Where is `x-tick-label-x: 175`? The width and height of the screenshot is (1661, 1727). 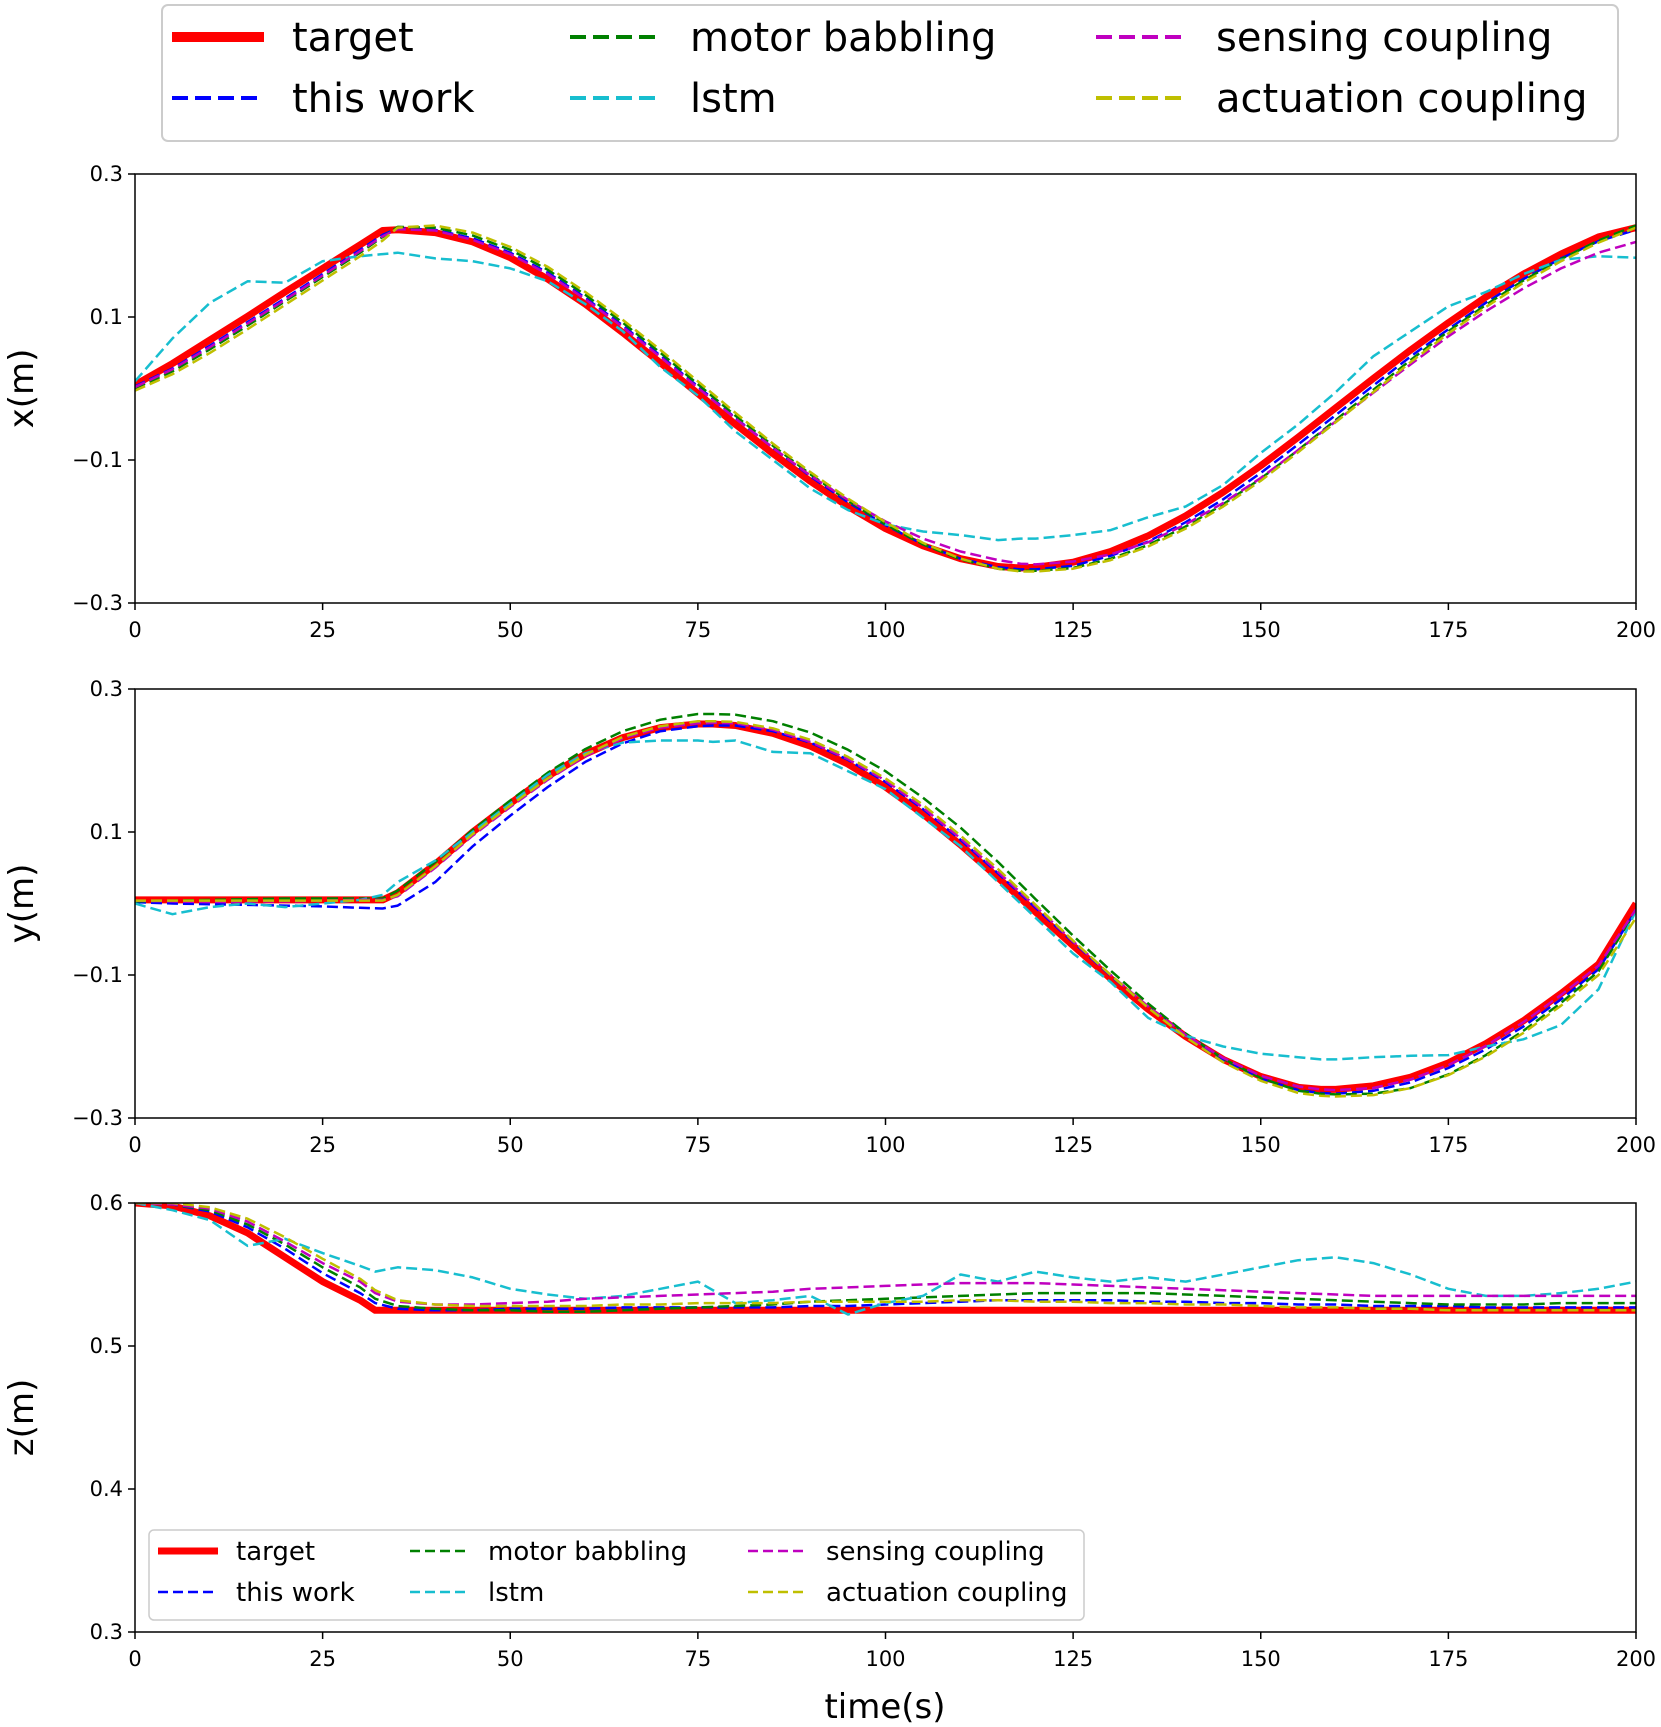 x-tick-label-x: 175 is located at coordinates (1448, 630).